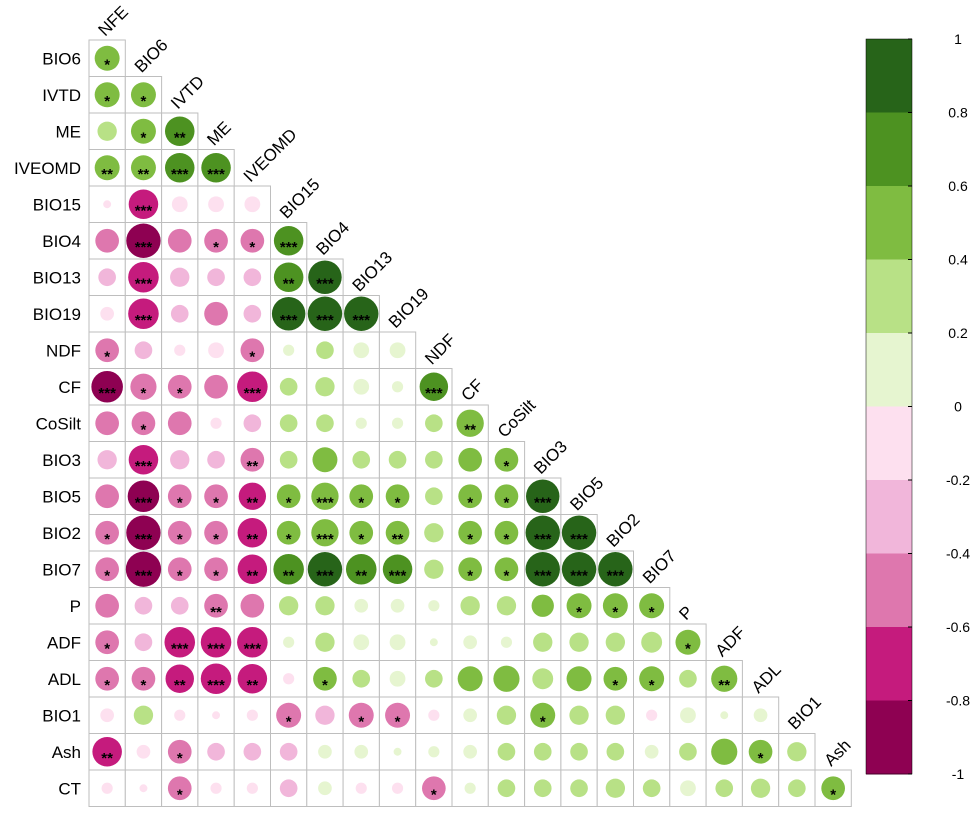  Describe the element at coordinates (151, 55) in the screenshot. I see `diagonal-label: BIO6` at that location.